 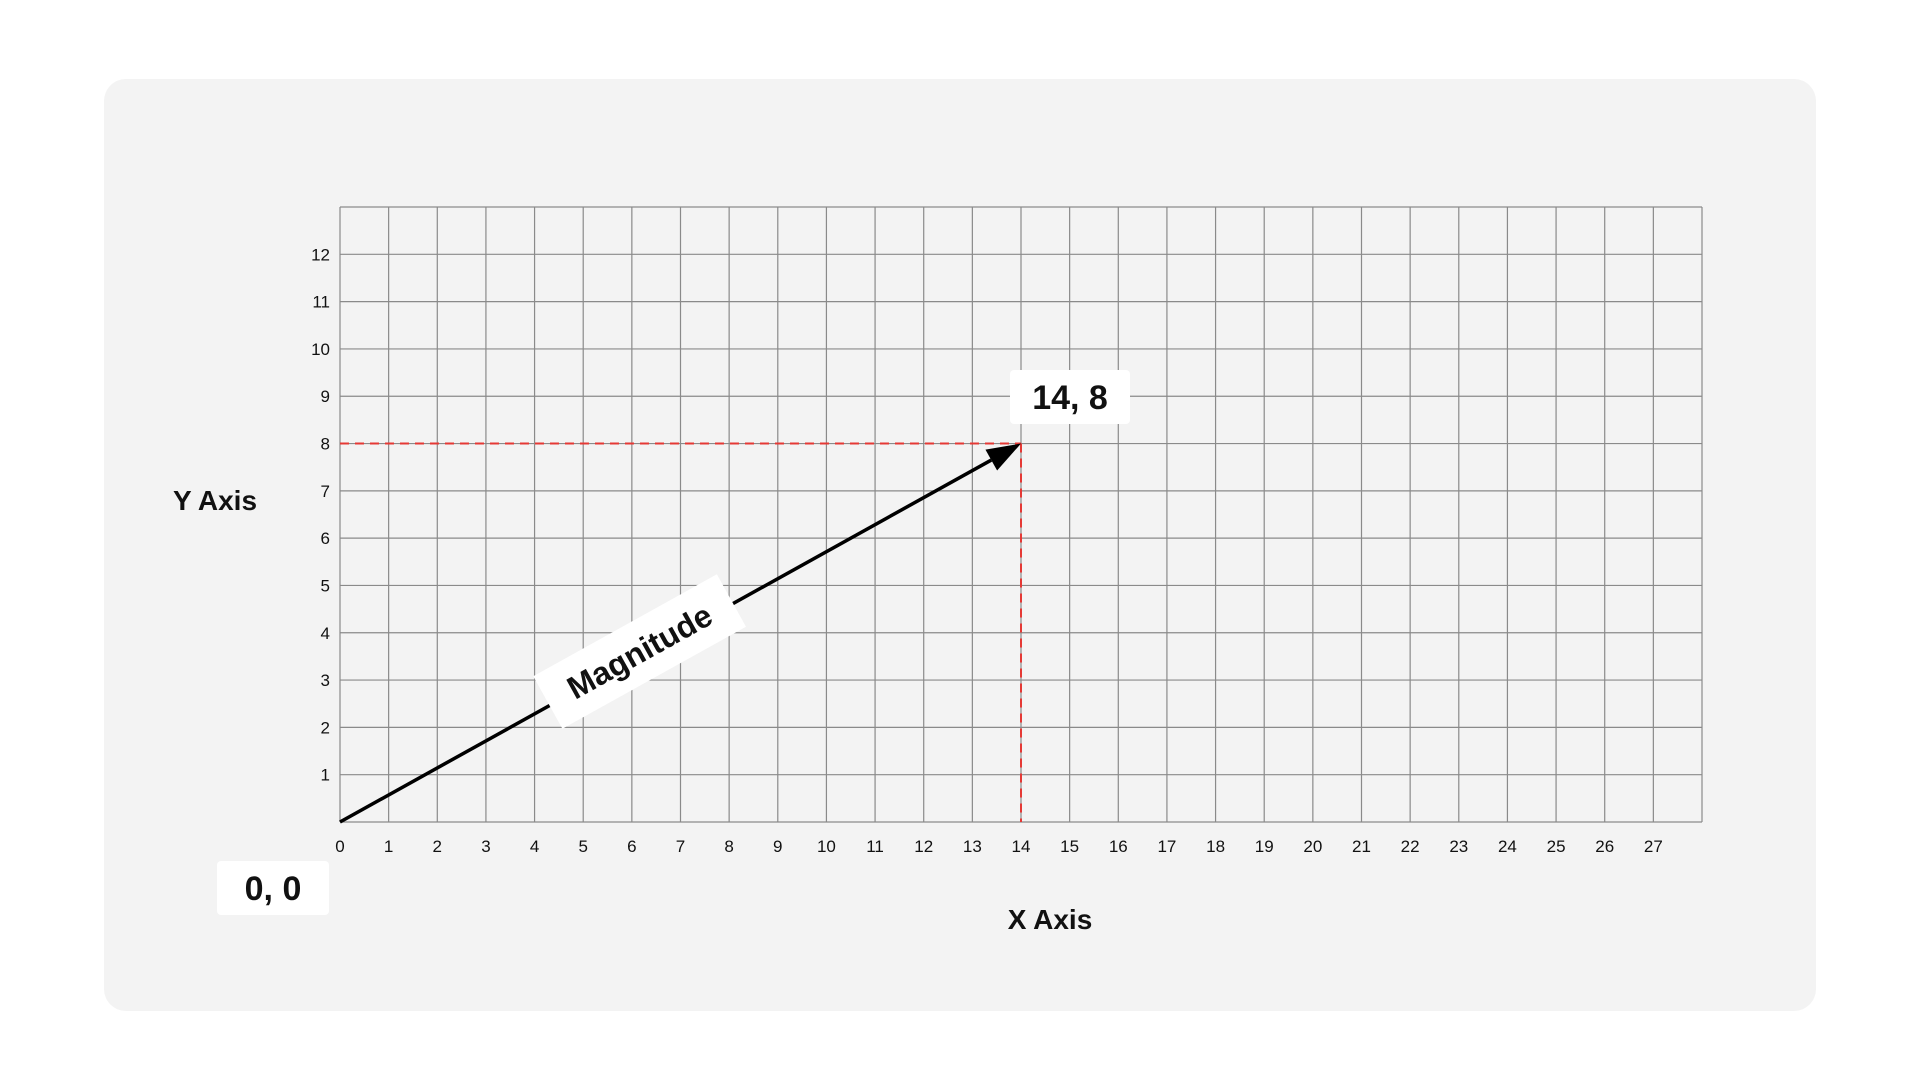 I want to click on x-tick-label: 7, so click(x=680, y=846).